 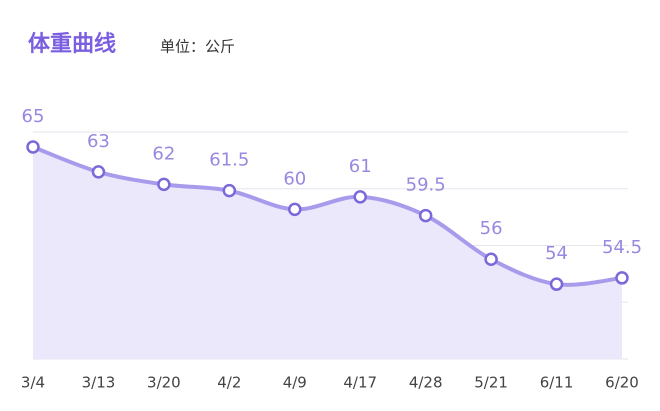 What do you see at coordinates (294, 178) in the screenshot?
I see `data-label: 60` at bounding box center [294, 178].